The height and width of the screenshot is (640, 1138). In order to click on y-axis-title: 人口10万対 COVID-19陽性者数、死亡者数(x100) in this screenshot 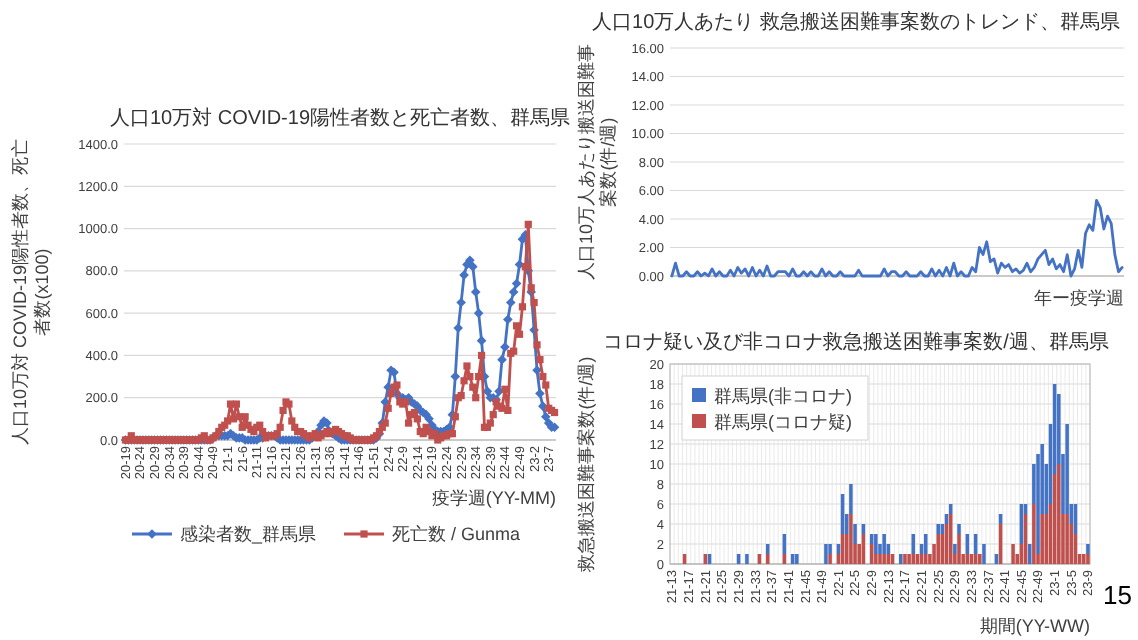, I will do `click(31, 292)`.